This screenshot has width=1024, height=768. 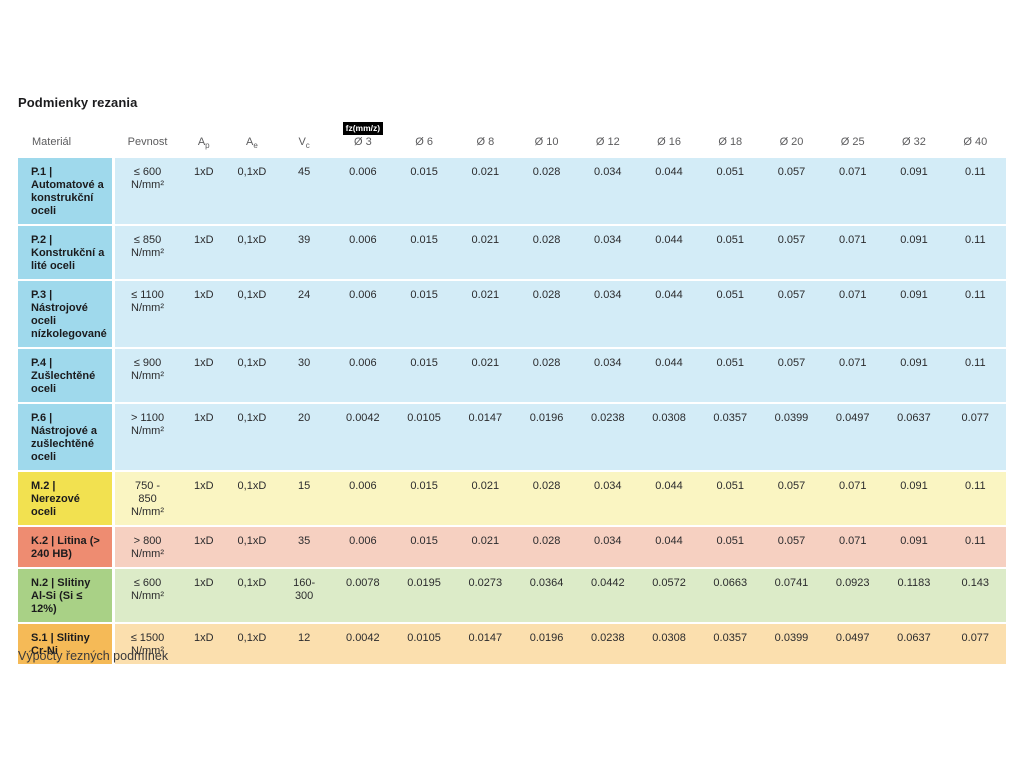 I want to click on col-header-d16: Ø 16, so click(x=669, y=142).